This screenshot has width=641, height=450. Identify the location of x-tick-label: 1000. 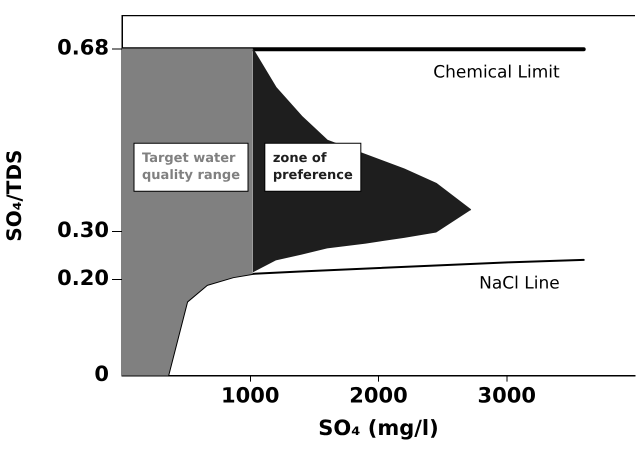
(250, 396).